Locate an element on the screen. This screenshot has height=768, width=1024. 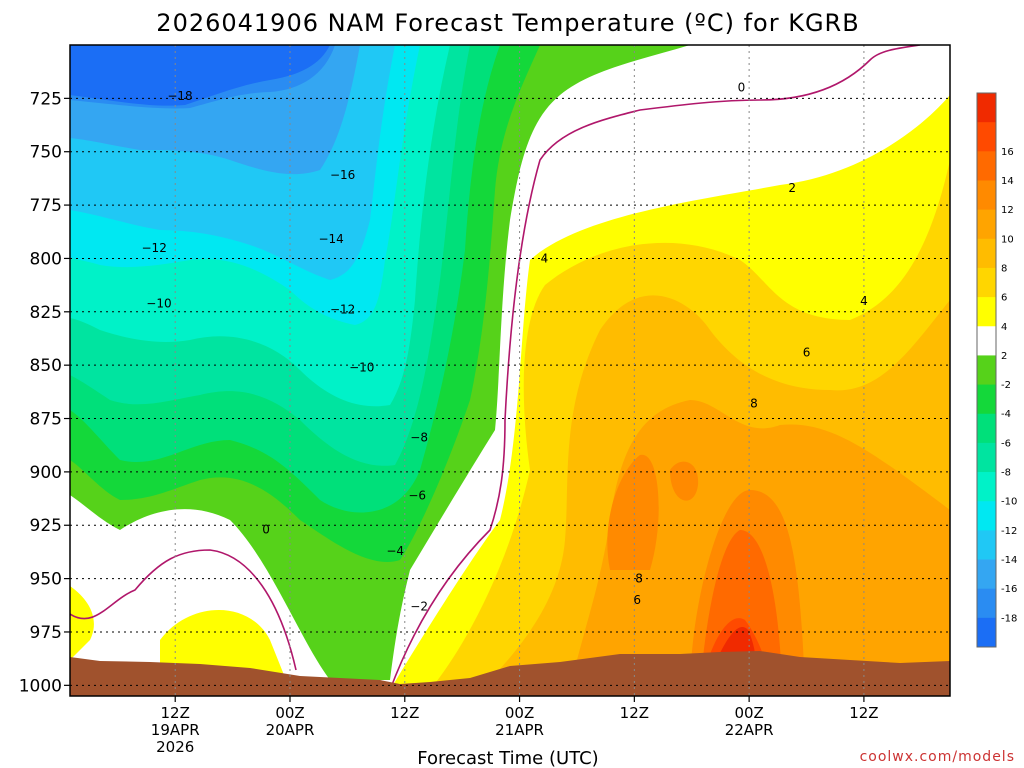
contour-label: −18 is located at coordinates (179, 96).